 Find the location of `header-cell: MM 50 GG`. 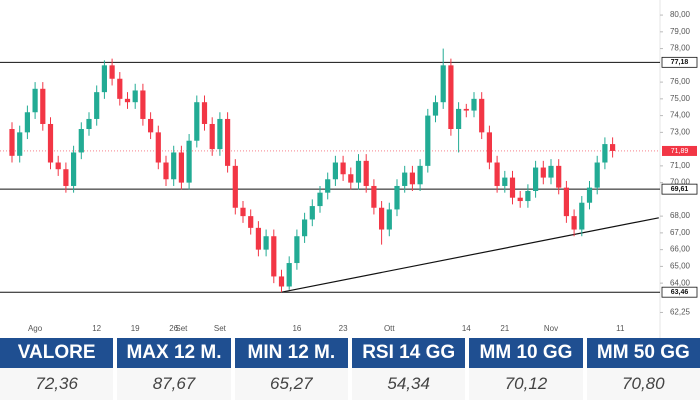

header-cell: MM 50 GG is located at coordinates (643, 353).